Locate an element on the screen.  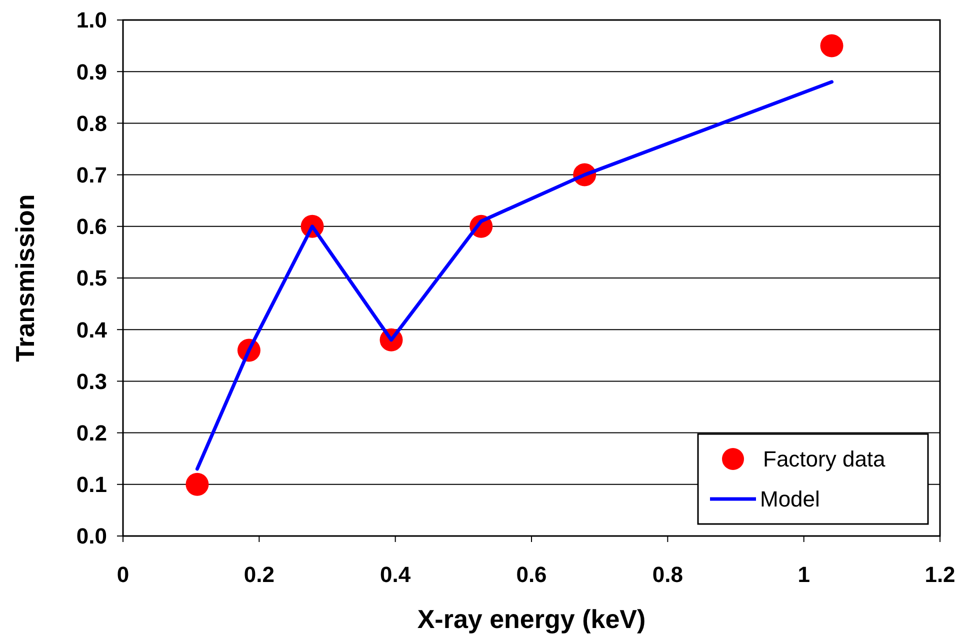
x-tick-label: 0.4 is located at coordinates (396, 574).